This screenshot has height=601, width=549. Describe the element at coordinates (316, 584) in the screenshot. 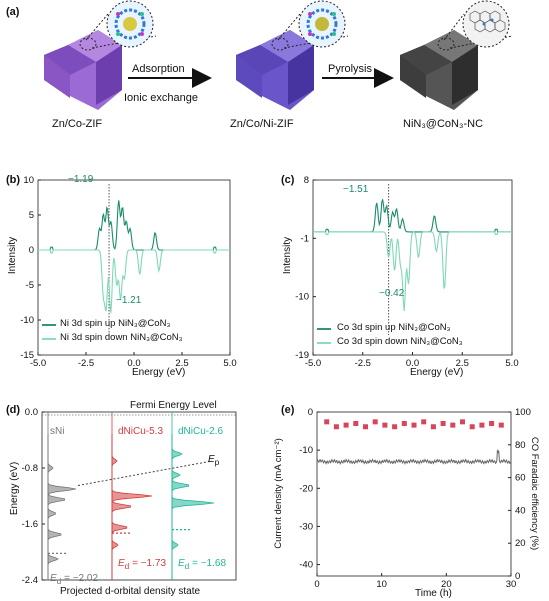

I see `x-tick-label: 0` at that location.